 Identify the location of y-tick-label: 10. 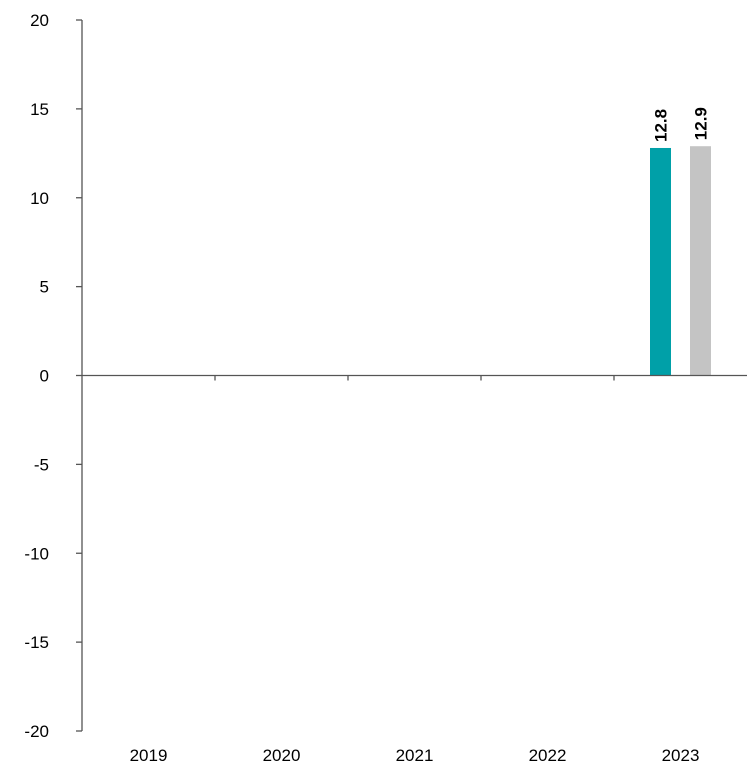
(39, 198).